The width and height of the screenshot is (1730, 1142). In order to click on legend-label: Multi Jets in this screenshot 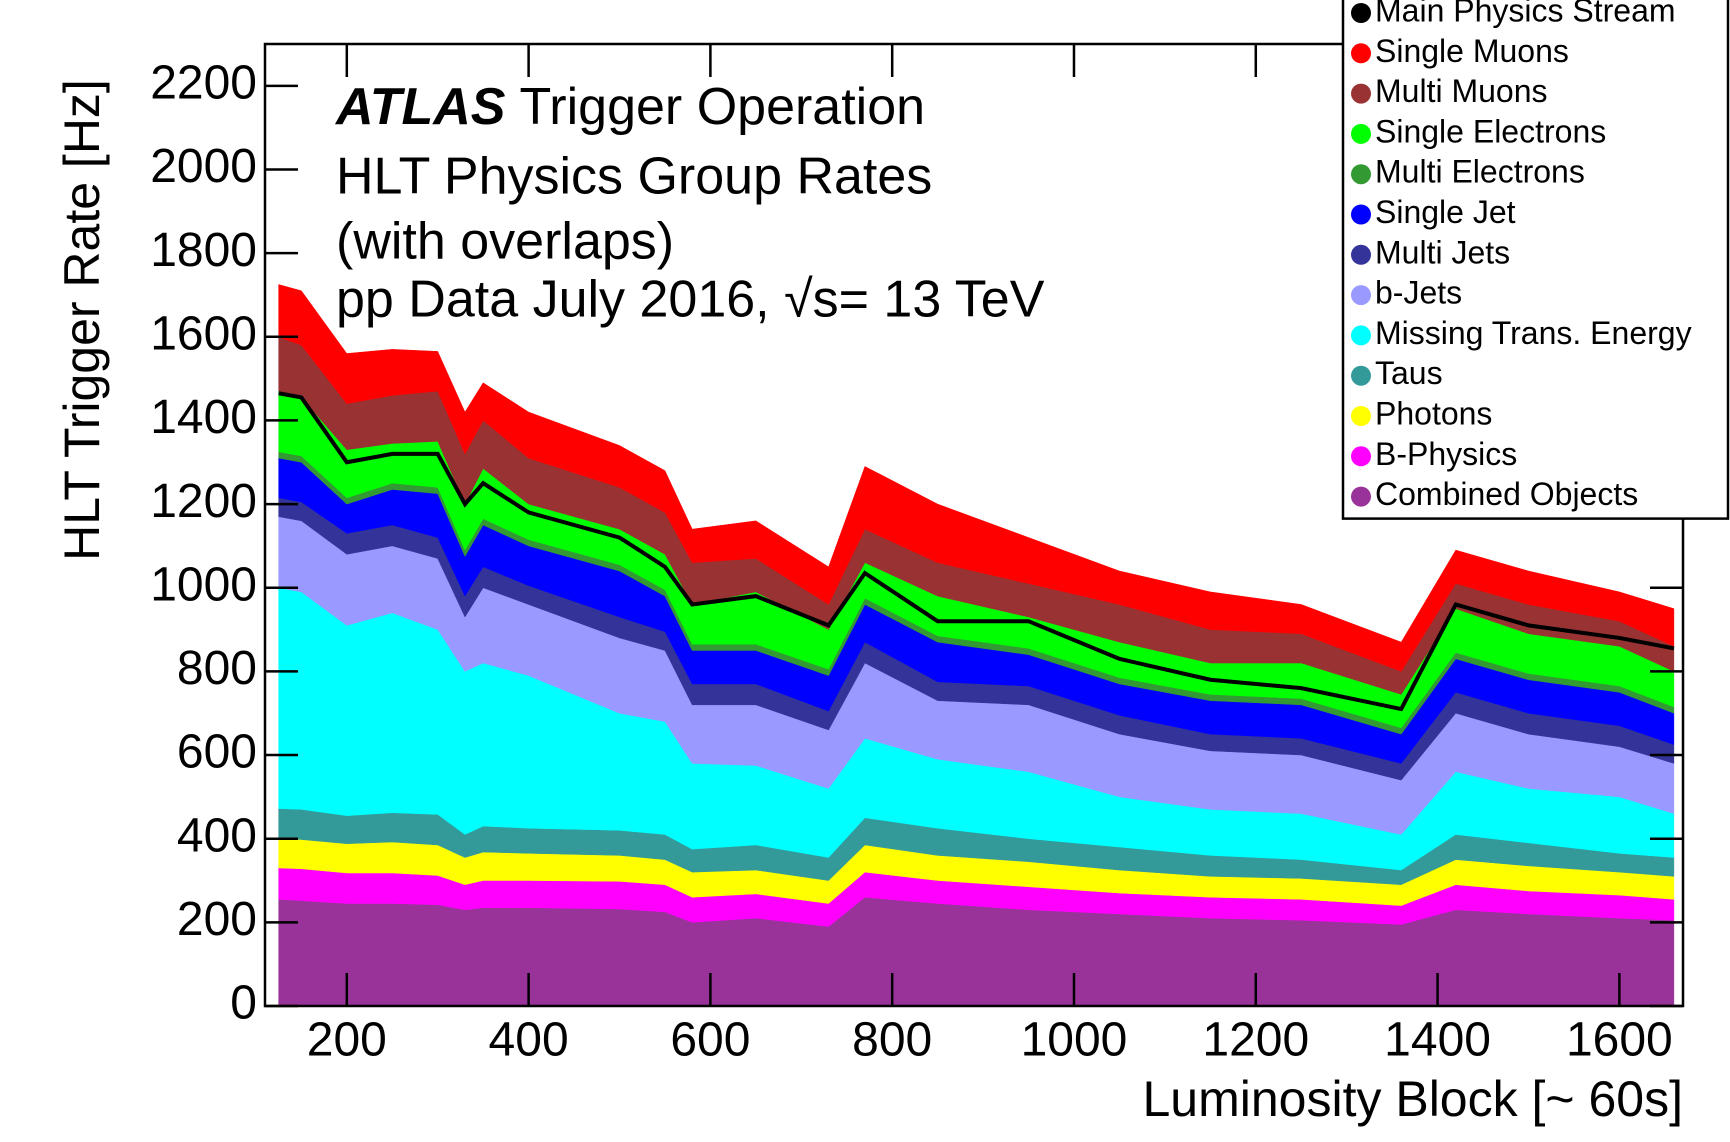, I will do `click(1442, 252)`.